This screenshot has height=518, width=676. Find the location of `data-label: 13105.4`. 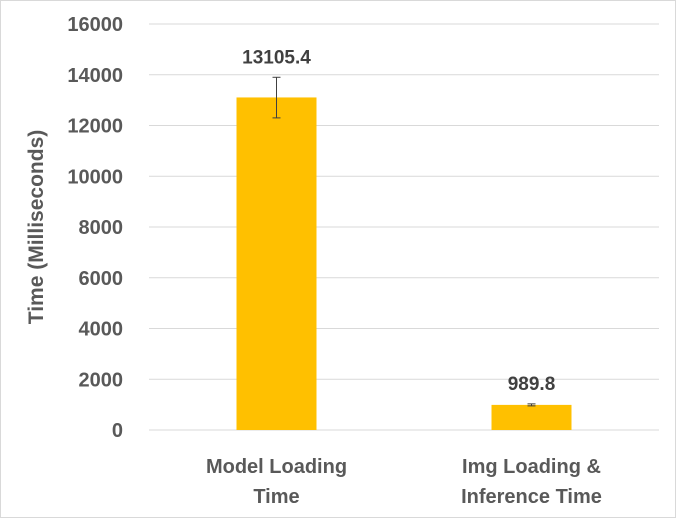

data-label: 13105.4 is located at coordinates (276, 57).